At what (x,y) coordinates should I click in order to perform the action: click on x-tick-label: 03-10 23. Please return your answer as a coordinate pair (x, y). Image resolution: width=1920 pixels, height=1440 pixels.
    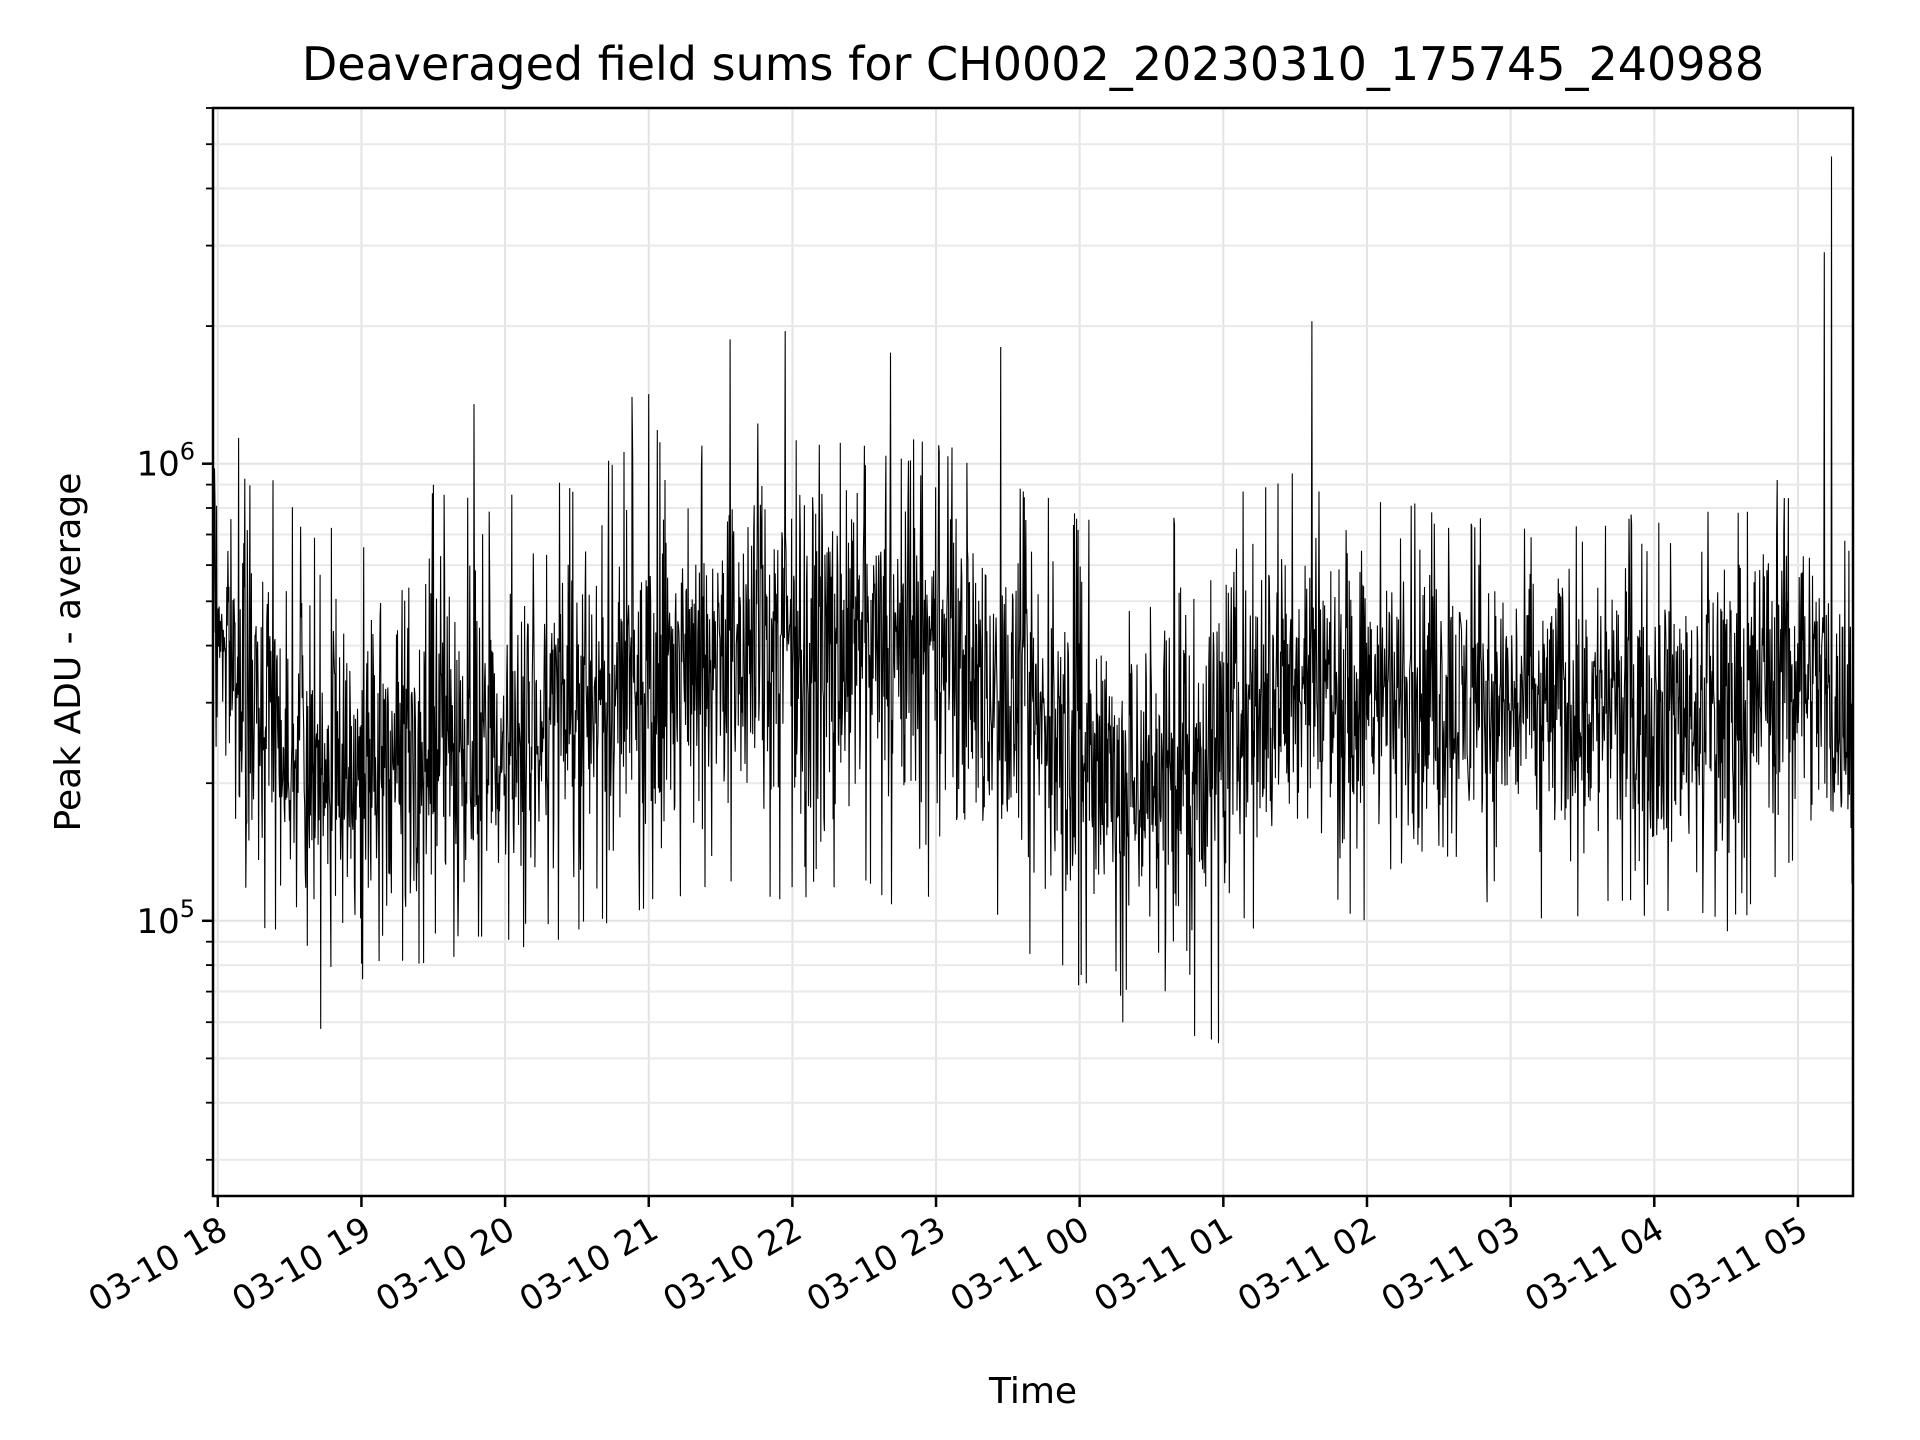
    Looking at the image, I should click on (876, 1264).